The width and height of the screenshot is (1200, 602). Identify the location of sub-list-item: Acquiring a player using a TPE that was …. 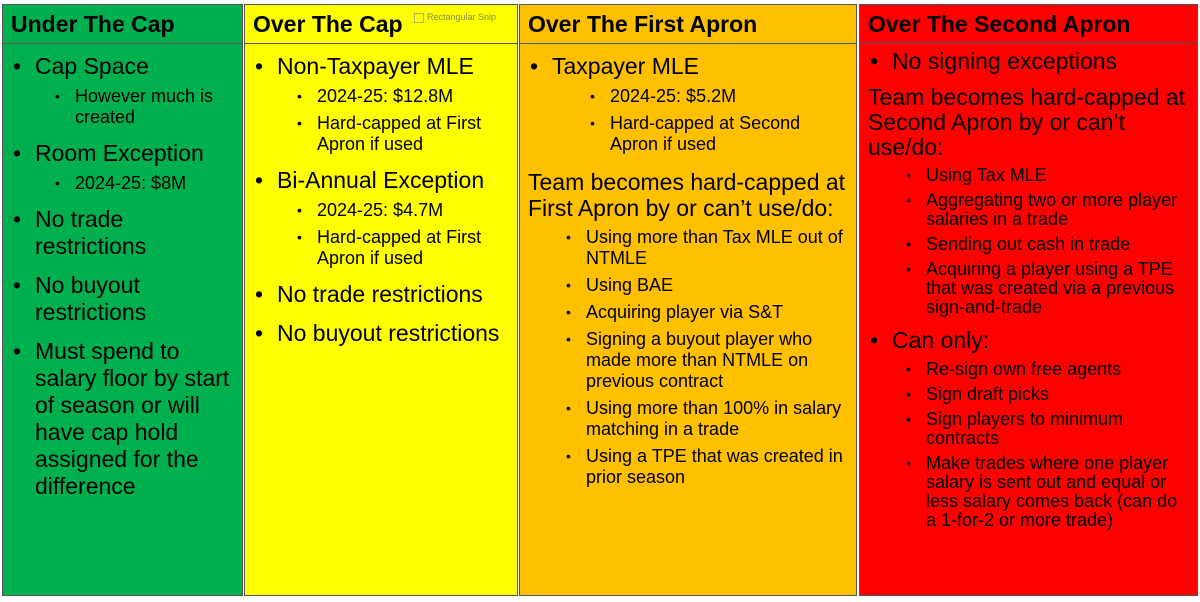
(1029, 288).